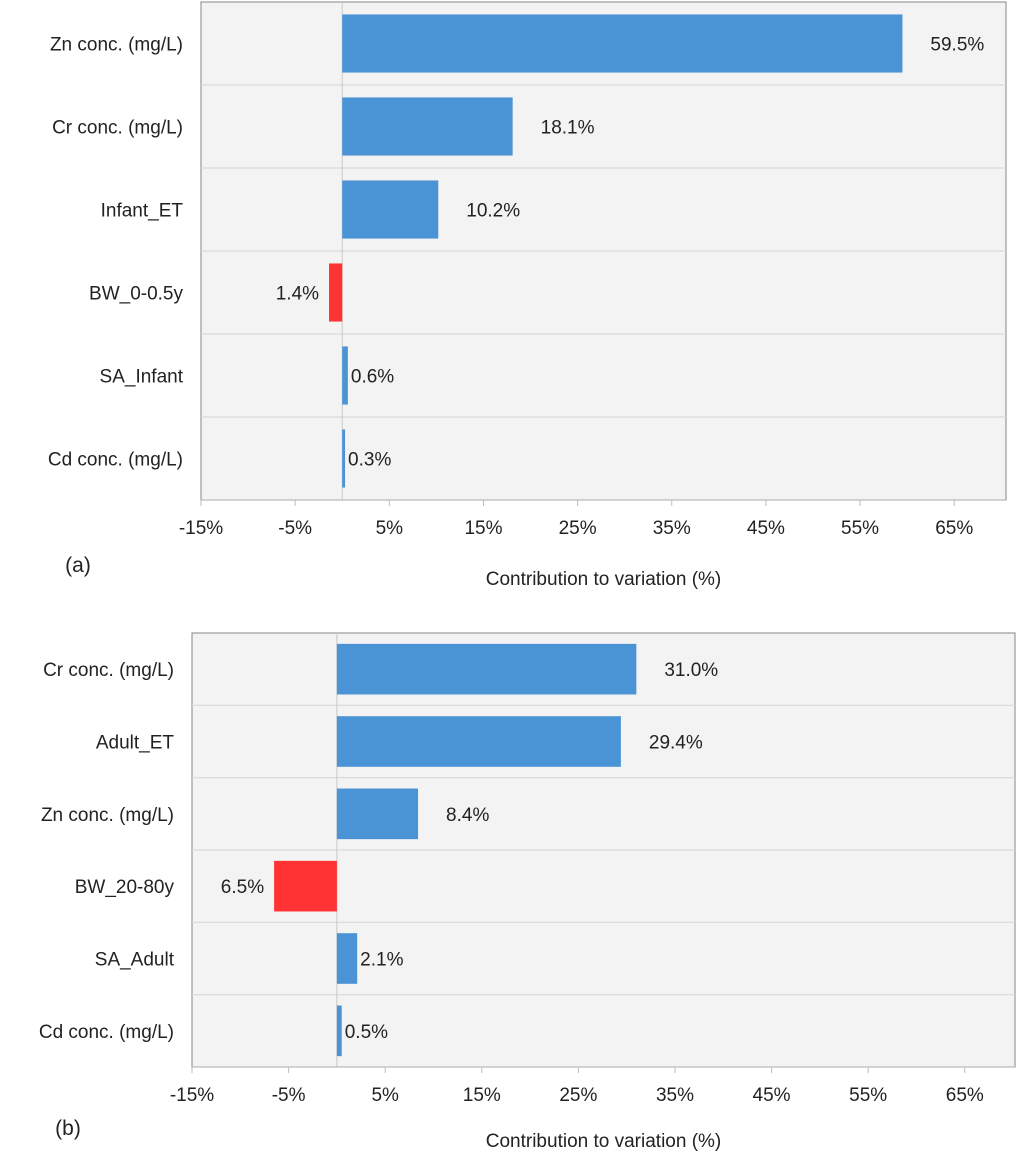  Describe the element at coordinates (68, 1128) in the screenshot. I see `panel-label: (b)` at that location.